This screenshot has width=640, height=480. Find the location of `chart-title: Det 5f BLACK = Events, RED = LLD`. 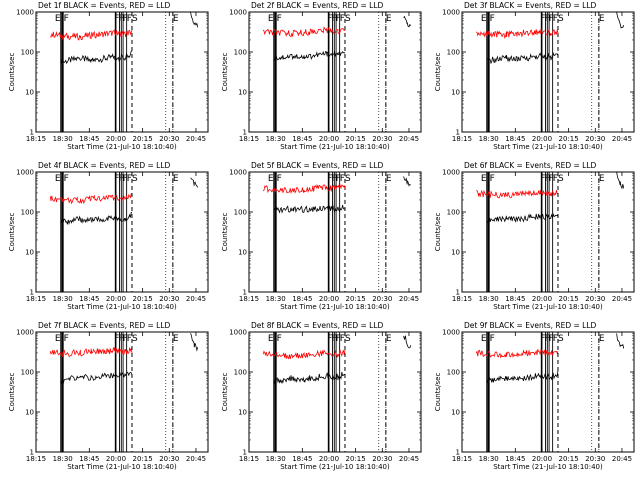

chart-title: Det 5f BLACK = Events, RED = LLD is located at coordinates (317, 165).